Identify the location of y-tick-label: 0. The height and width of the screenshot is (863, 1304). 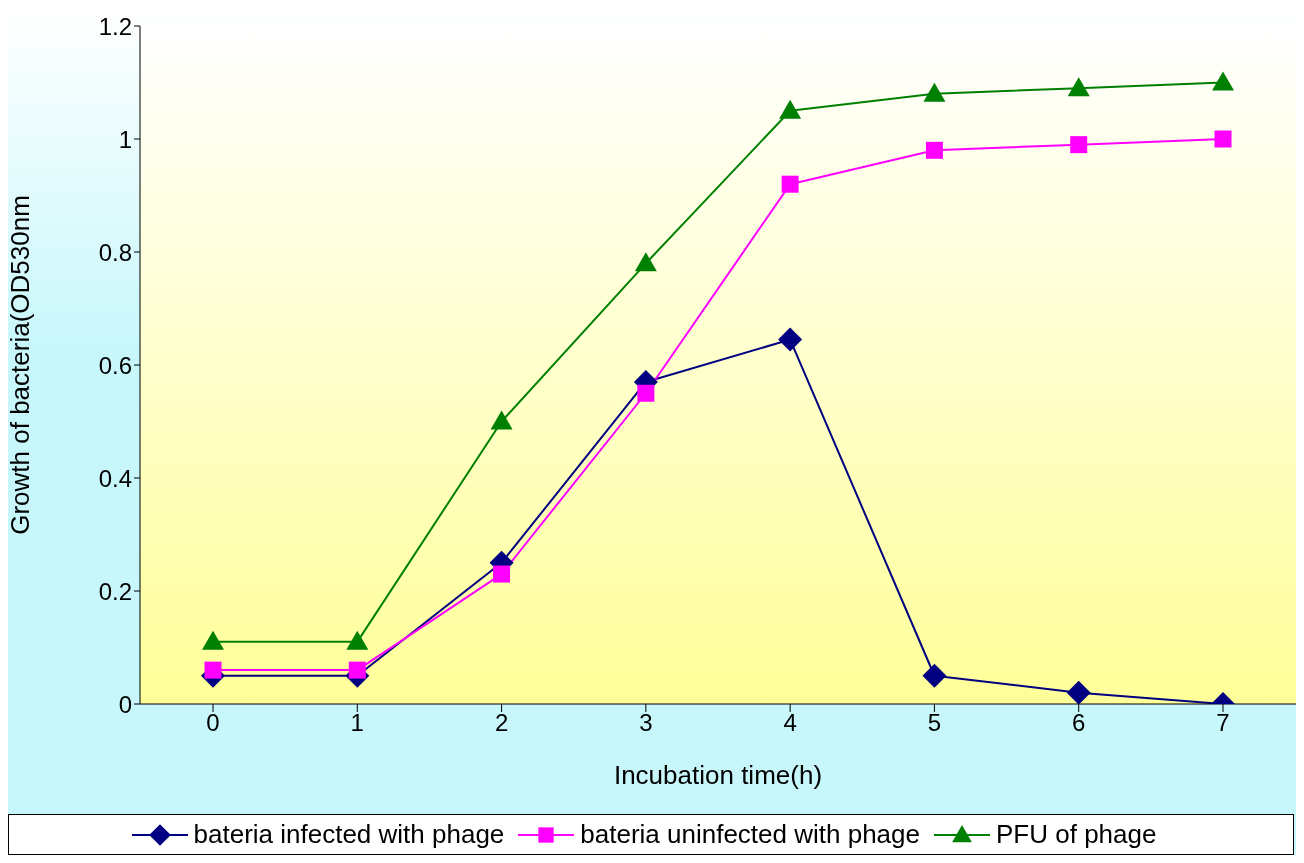
(125, 704).